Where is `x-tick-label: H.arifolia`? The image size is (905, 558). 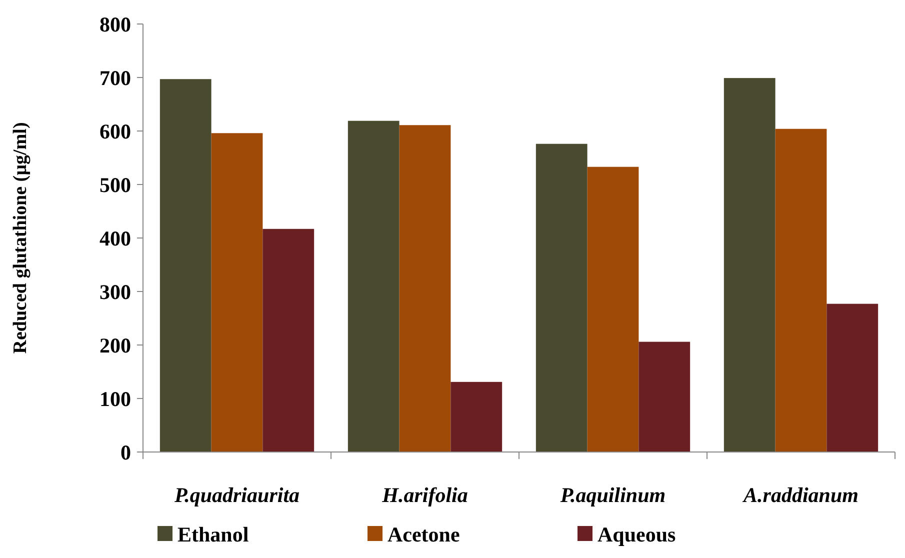 x-tick-label: H.arifolia is located at coordinates (424, 495).